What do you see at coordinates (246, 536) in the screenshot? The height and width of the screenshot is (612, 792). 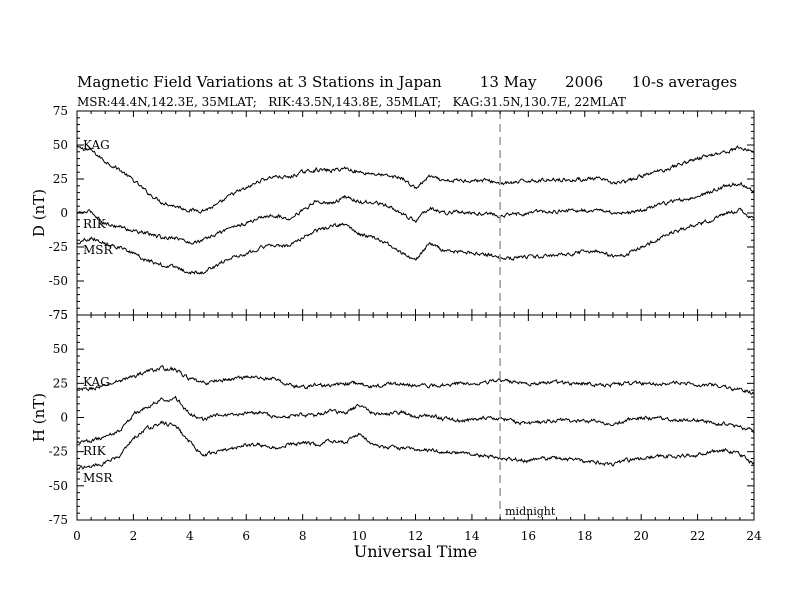 I see `x-tick-label: 6` at bounding box center [246, 536].